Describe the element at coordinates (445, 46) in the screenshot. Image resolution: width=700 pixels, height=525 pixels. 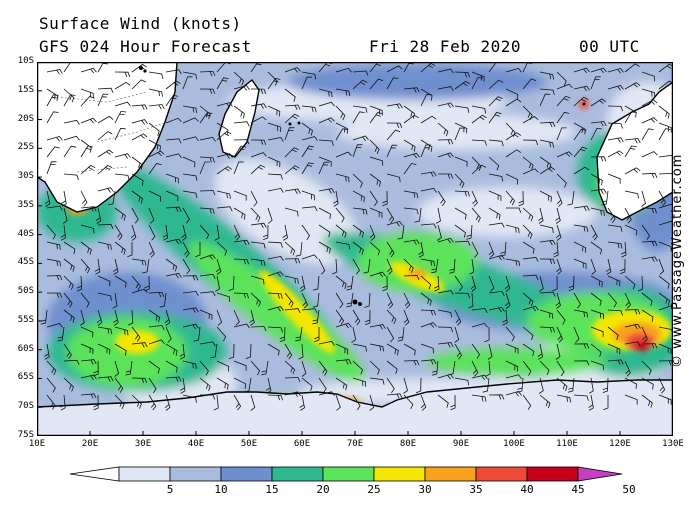
I see `forecast-date: Fri 28 Feb 2020` at that location.